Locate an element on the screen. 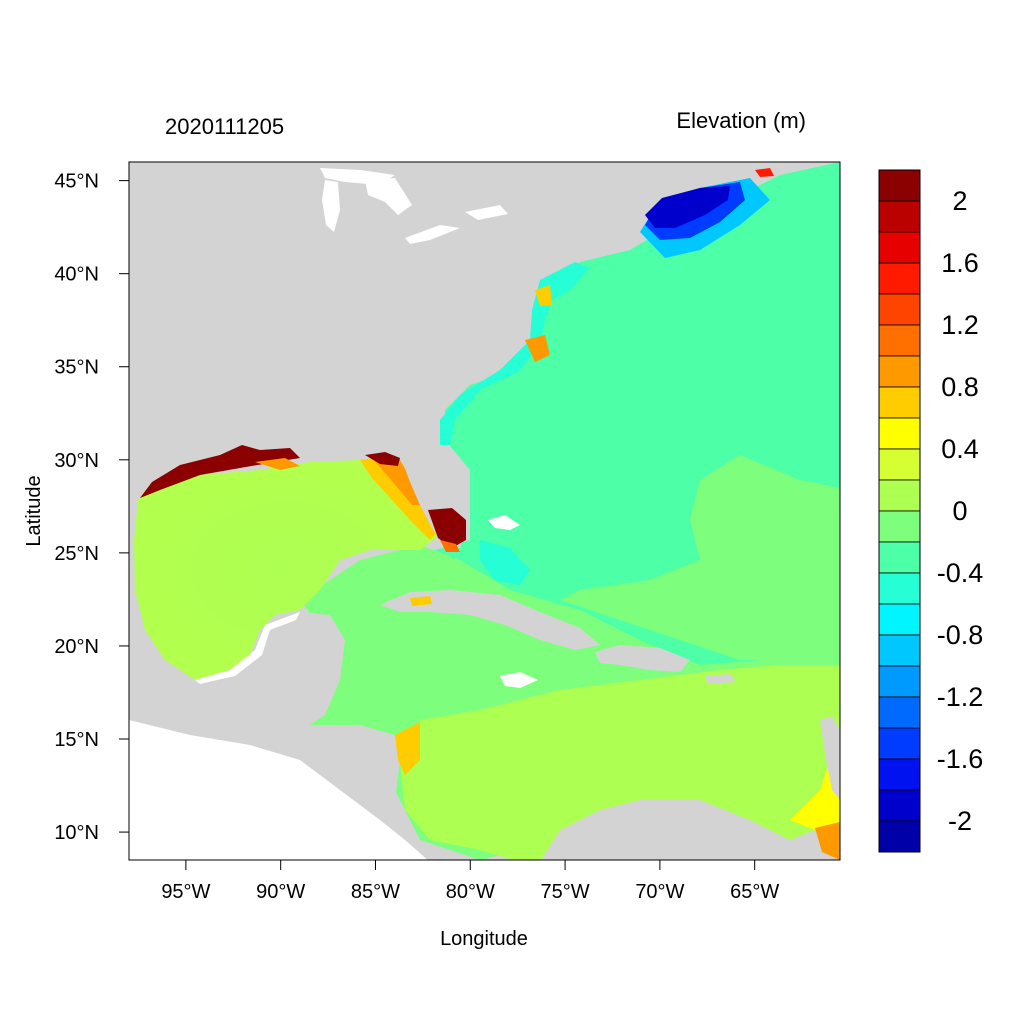  pamlico-sound-surge is located at coordinates (537, 348).